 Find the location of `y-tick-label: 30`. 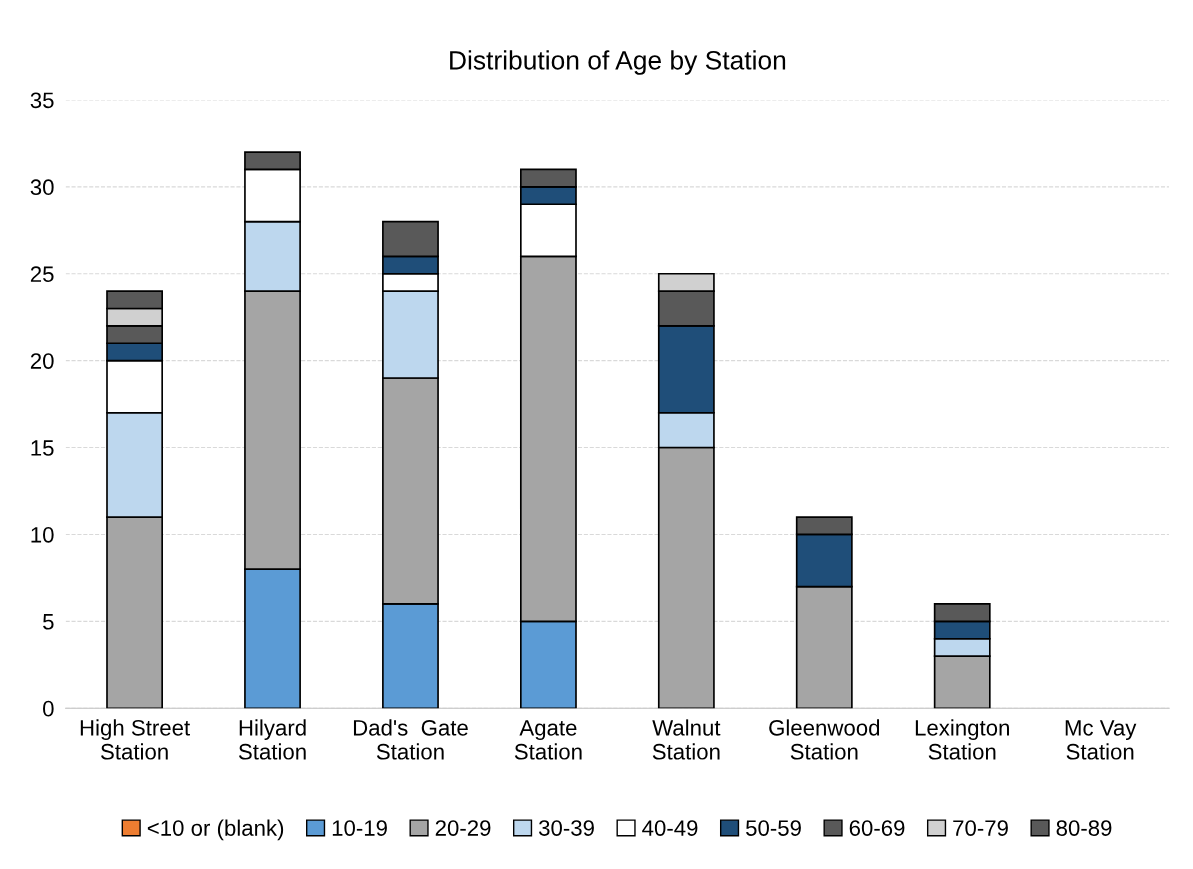

y-tick-label: 30 is located at coordinates (42, 187).